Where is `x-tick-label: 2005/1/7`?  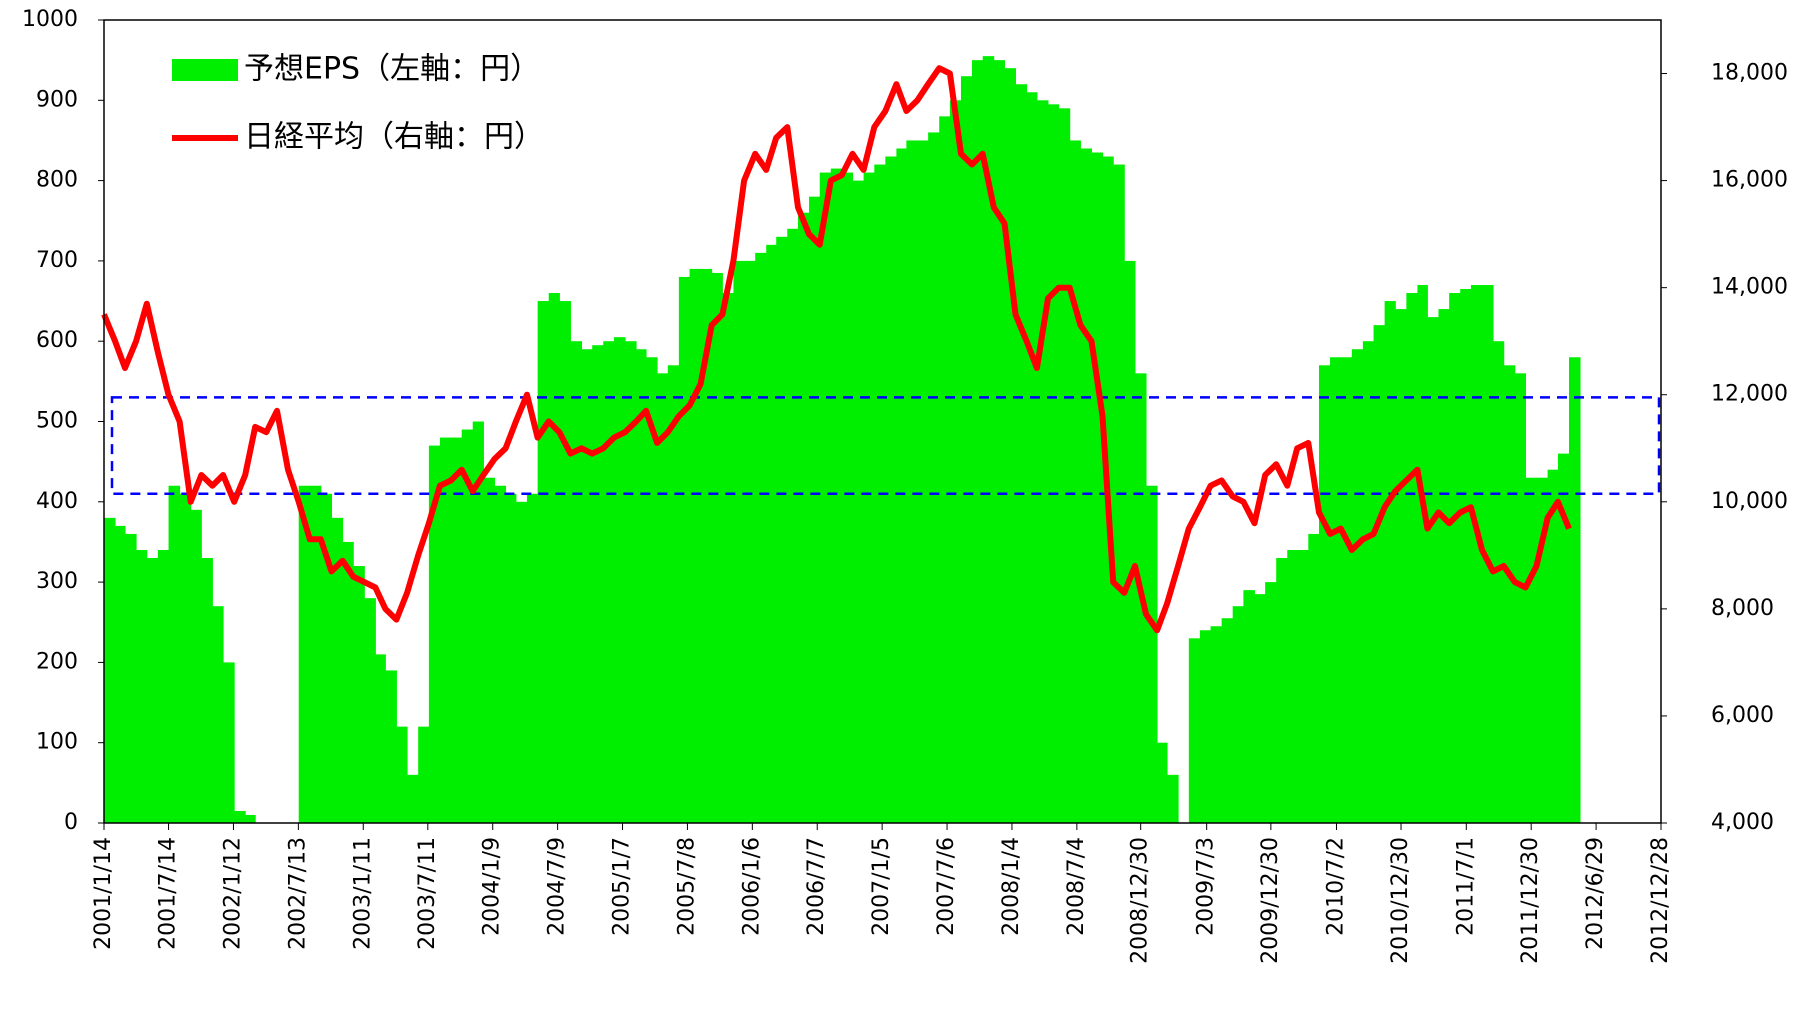 x-tick-label: 2005/1/7 is located at coordinates (622, 886).